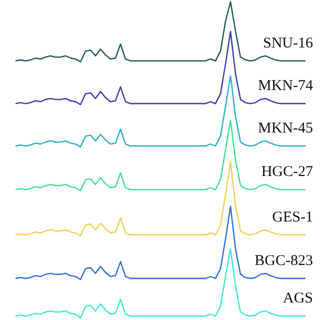  What do you see at coordinates (287, 172) in the screenshot?
I see `series-label: HGC-27` at bounding box center [287, 172].